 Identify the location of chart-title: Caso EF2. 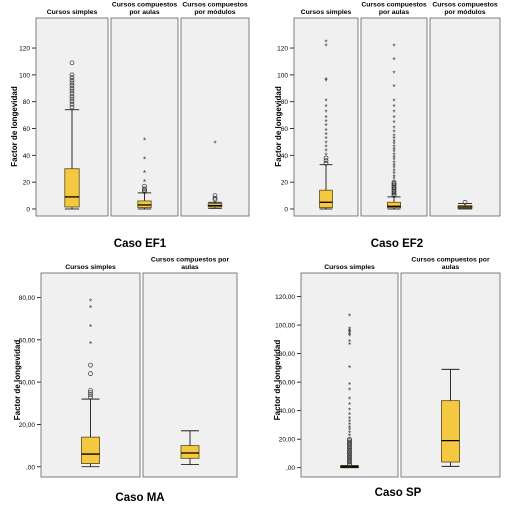
(397, 244).